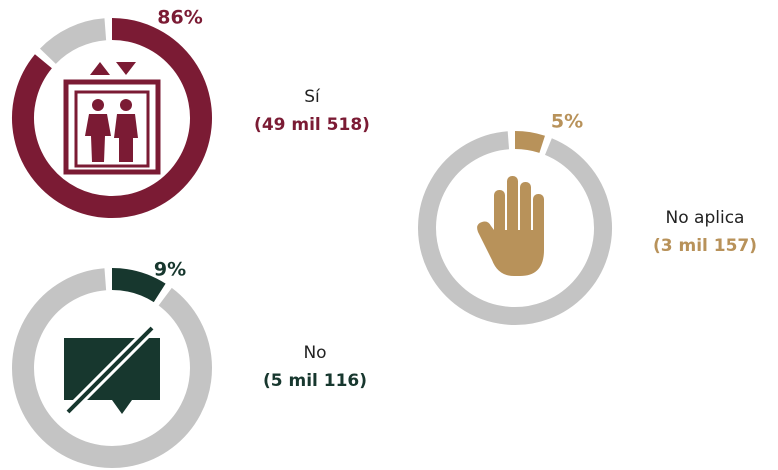  I want to click on category-label: No, so click(314, 353).